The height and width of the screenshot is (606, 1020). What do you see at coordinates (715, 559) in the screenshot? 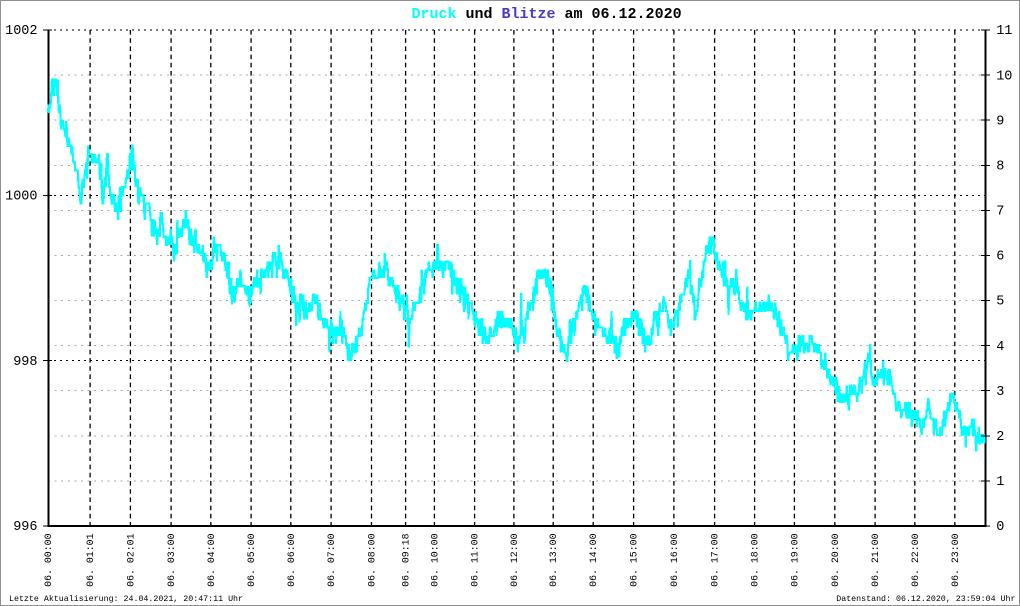
I see `svg-text: 06. 17:00` at bounding box center [715, 559].